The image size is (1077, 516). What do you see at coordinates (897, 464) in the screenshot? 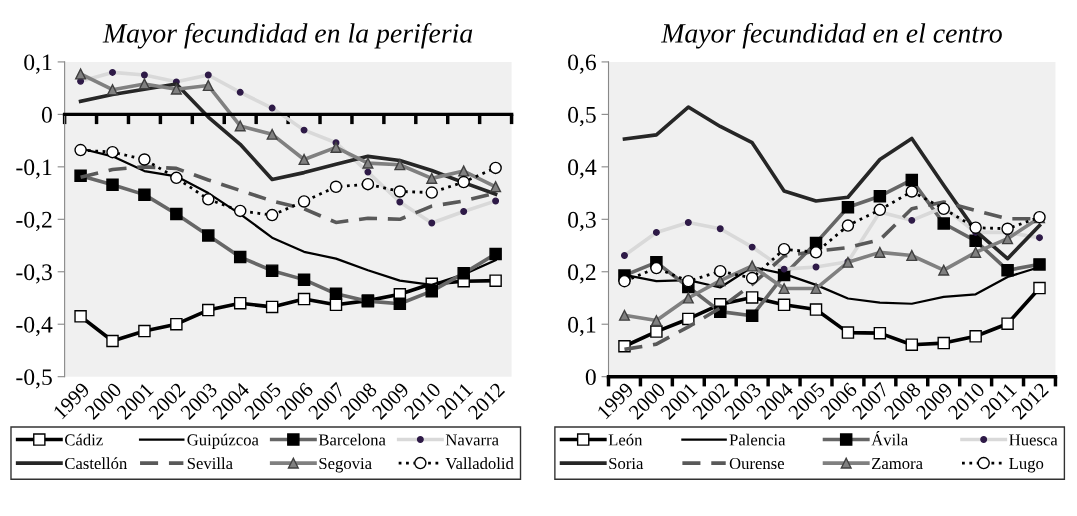
I see `legend-label: Zamora` at bounding box center [897, 464].